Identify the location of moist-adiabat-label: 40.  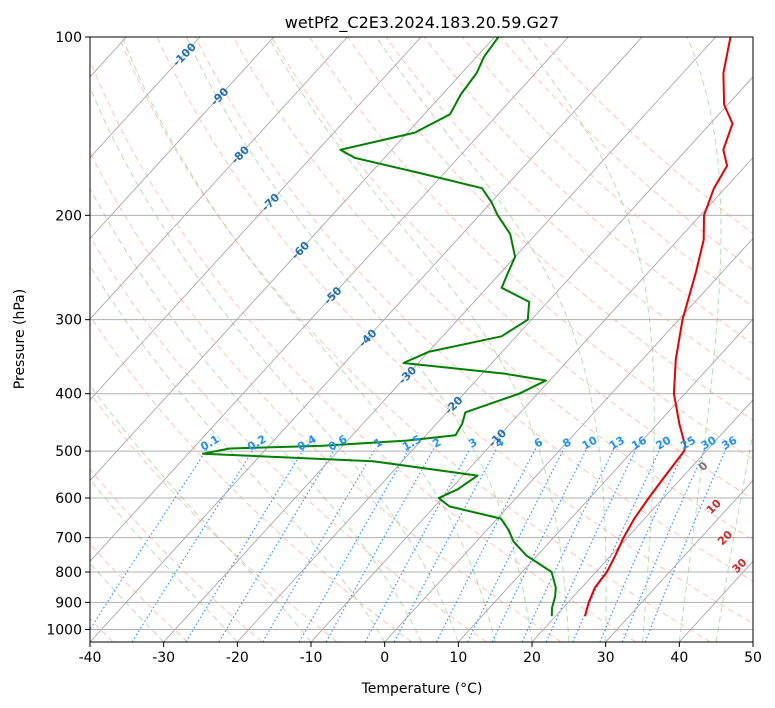
(761, 594).